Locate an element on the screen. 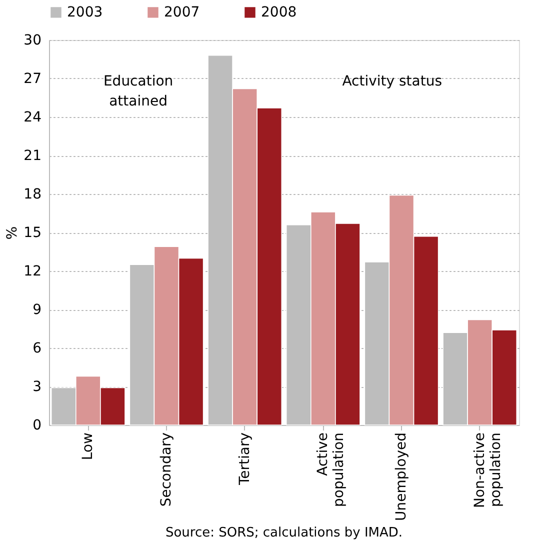  y-tick-label: 24 is located at coordinates (33, 118).